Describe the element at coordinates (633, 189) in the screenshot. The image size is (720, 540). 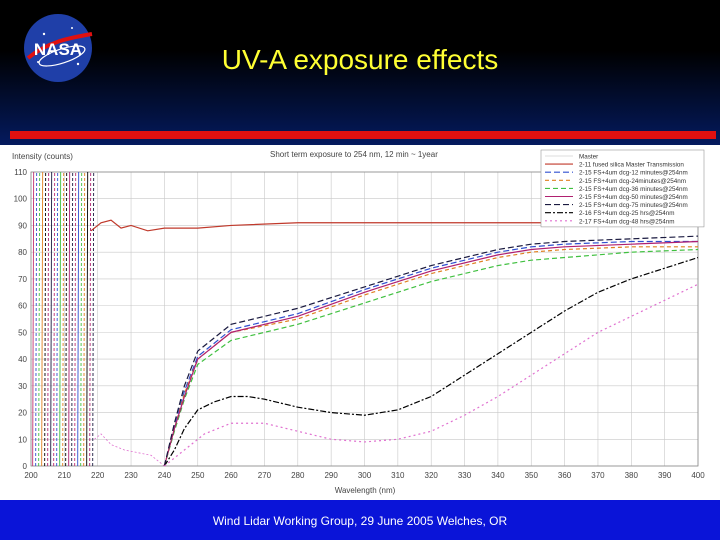
I see `legend-entry-4: 2-15 FS+4um dcg-36 minutes@254nm` at that location.